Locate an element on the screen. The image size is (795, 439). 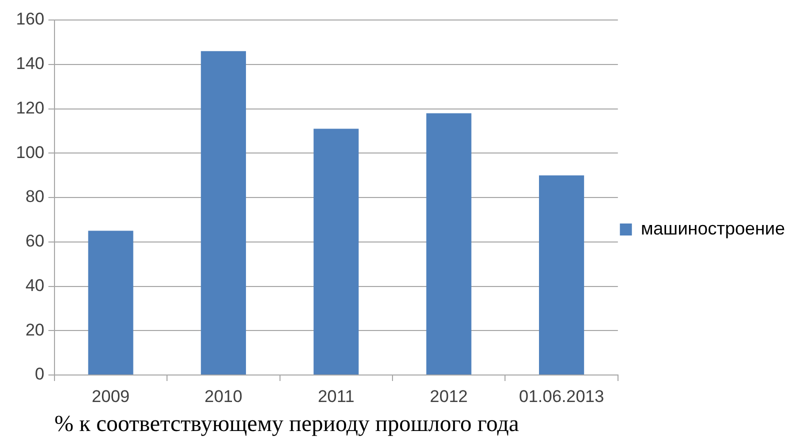
y-tick-label: 80 is located at coordinates (34, 196).